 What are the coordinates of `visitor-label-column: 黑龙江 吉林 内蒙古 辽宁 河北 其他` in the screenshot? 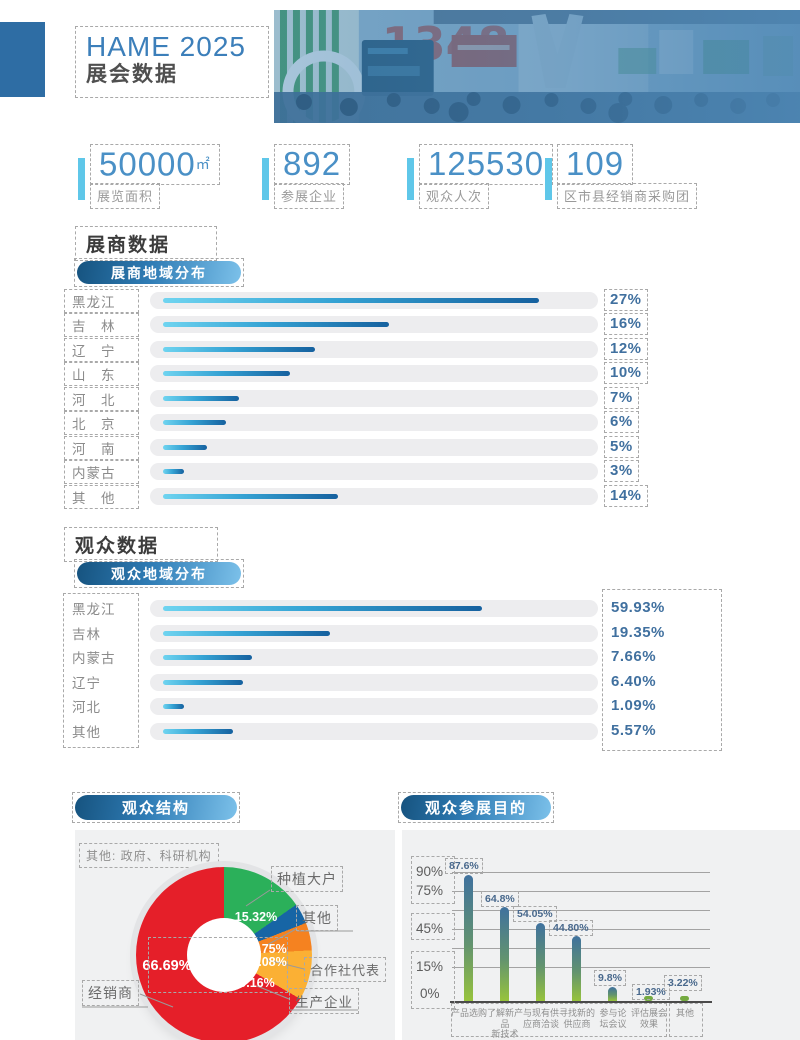 It's located at (101, 670).